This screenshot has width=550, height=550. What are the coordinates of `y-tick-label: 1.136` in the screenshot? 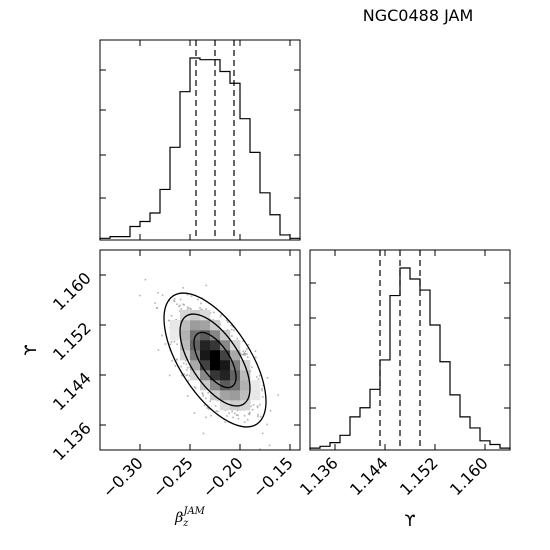 It's located at (72, 441).